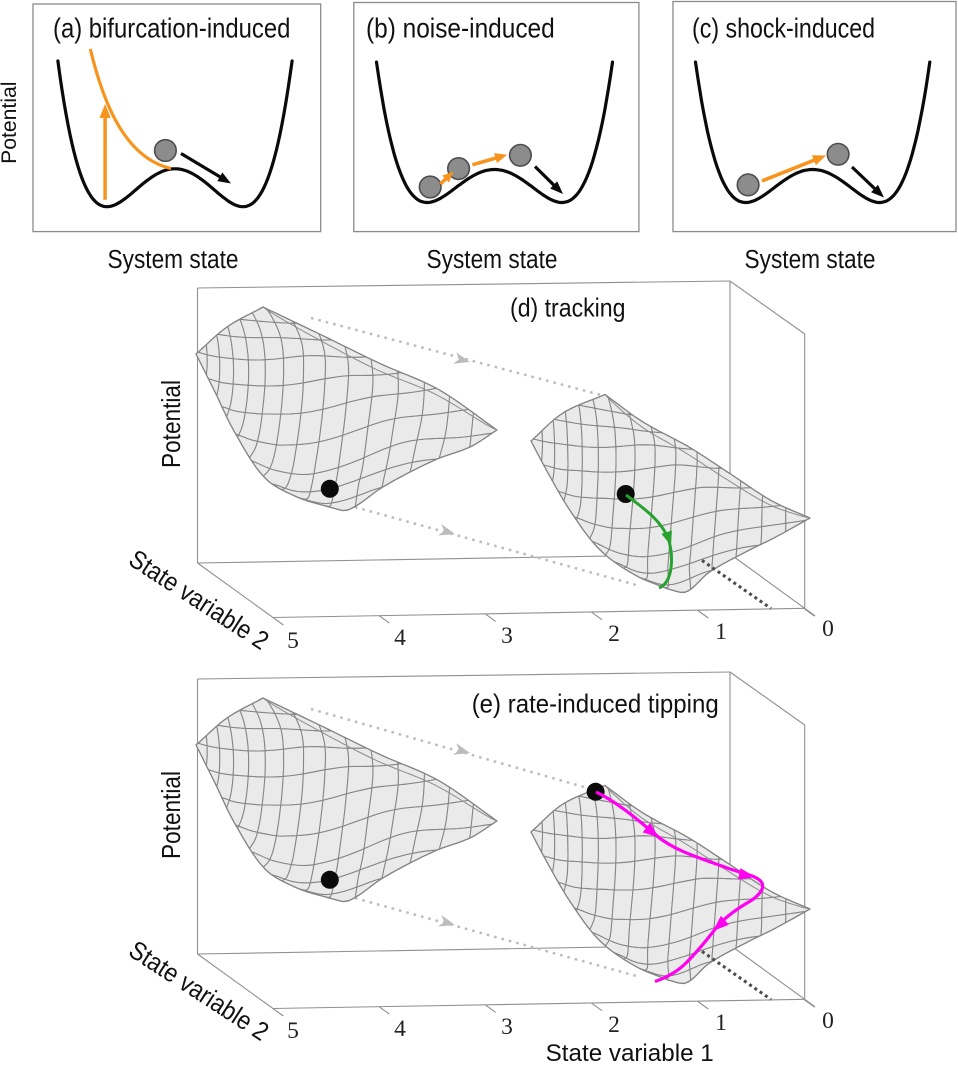  What do you see at coordinates (171, 28) in the screenshot?
I see `svg-text: (a) bifurcation-induced` at bounding box center [171, 28].